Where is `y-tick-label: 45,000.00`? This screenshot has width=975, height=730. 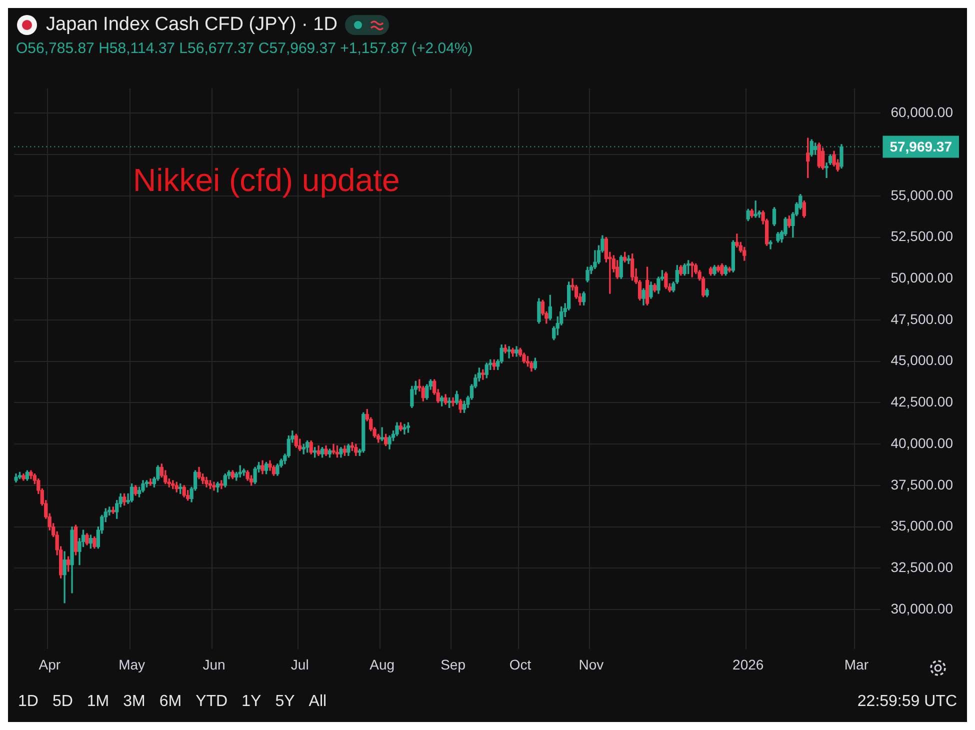
y-tick-label: 45,000.00 is located at coordinates (922, 360).